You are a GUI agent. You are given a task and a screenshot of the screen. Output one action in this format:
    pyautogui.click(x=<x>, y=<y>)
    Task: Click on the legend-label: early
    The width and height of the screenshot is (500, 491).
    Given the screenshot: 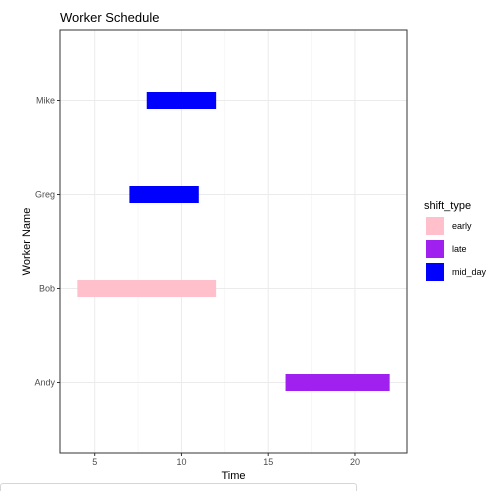 What is the action you would take?
    pyautogui.click(x=462, y=226)
    